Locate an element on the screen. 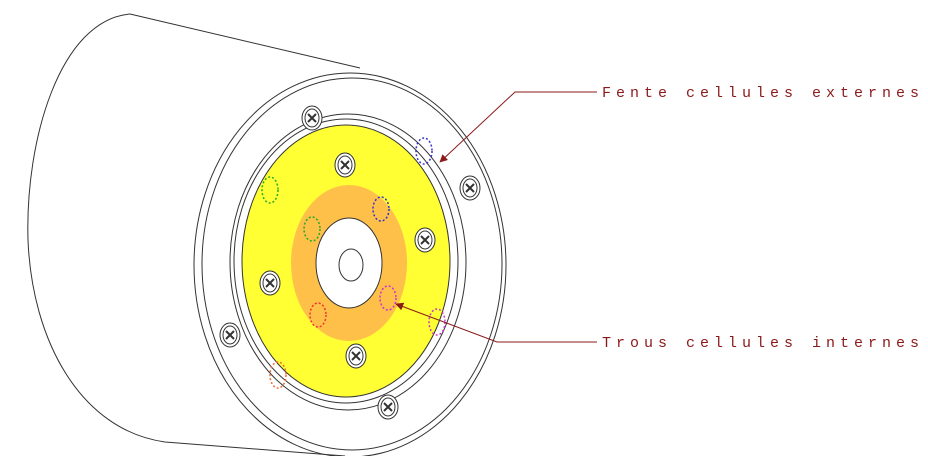 The width and height of the screenshot is (928, 456). leader-inner is located at coordinates (496, 322).